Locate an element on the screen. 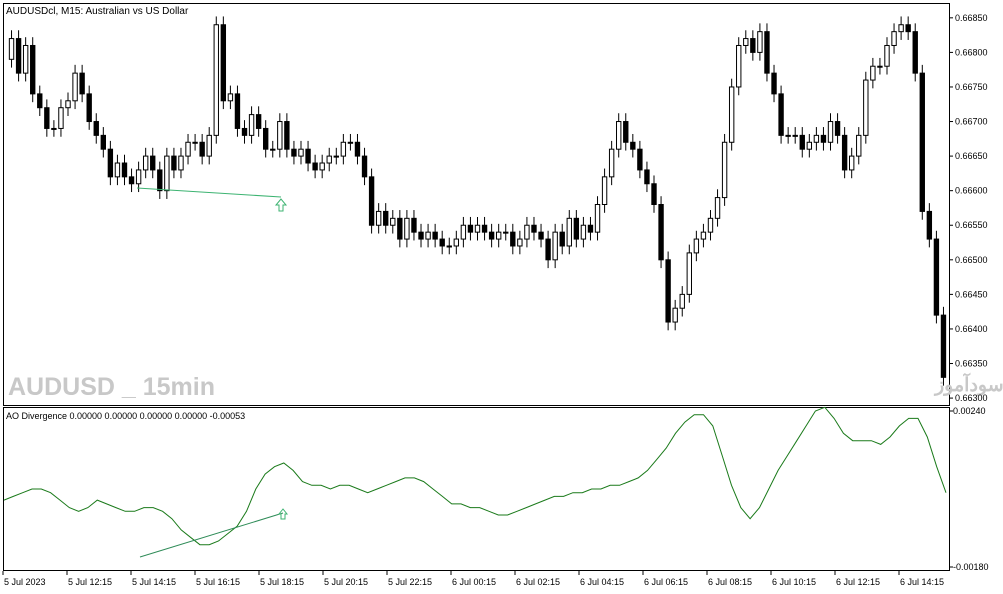  price-tick-label: 0.66500 is located at coordinates (971, 260).